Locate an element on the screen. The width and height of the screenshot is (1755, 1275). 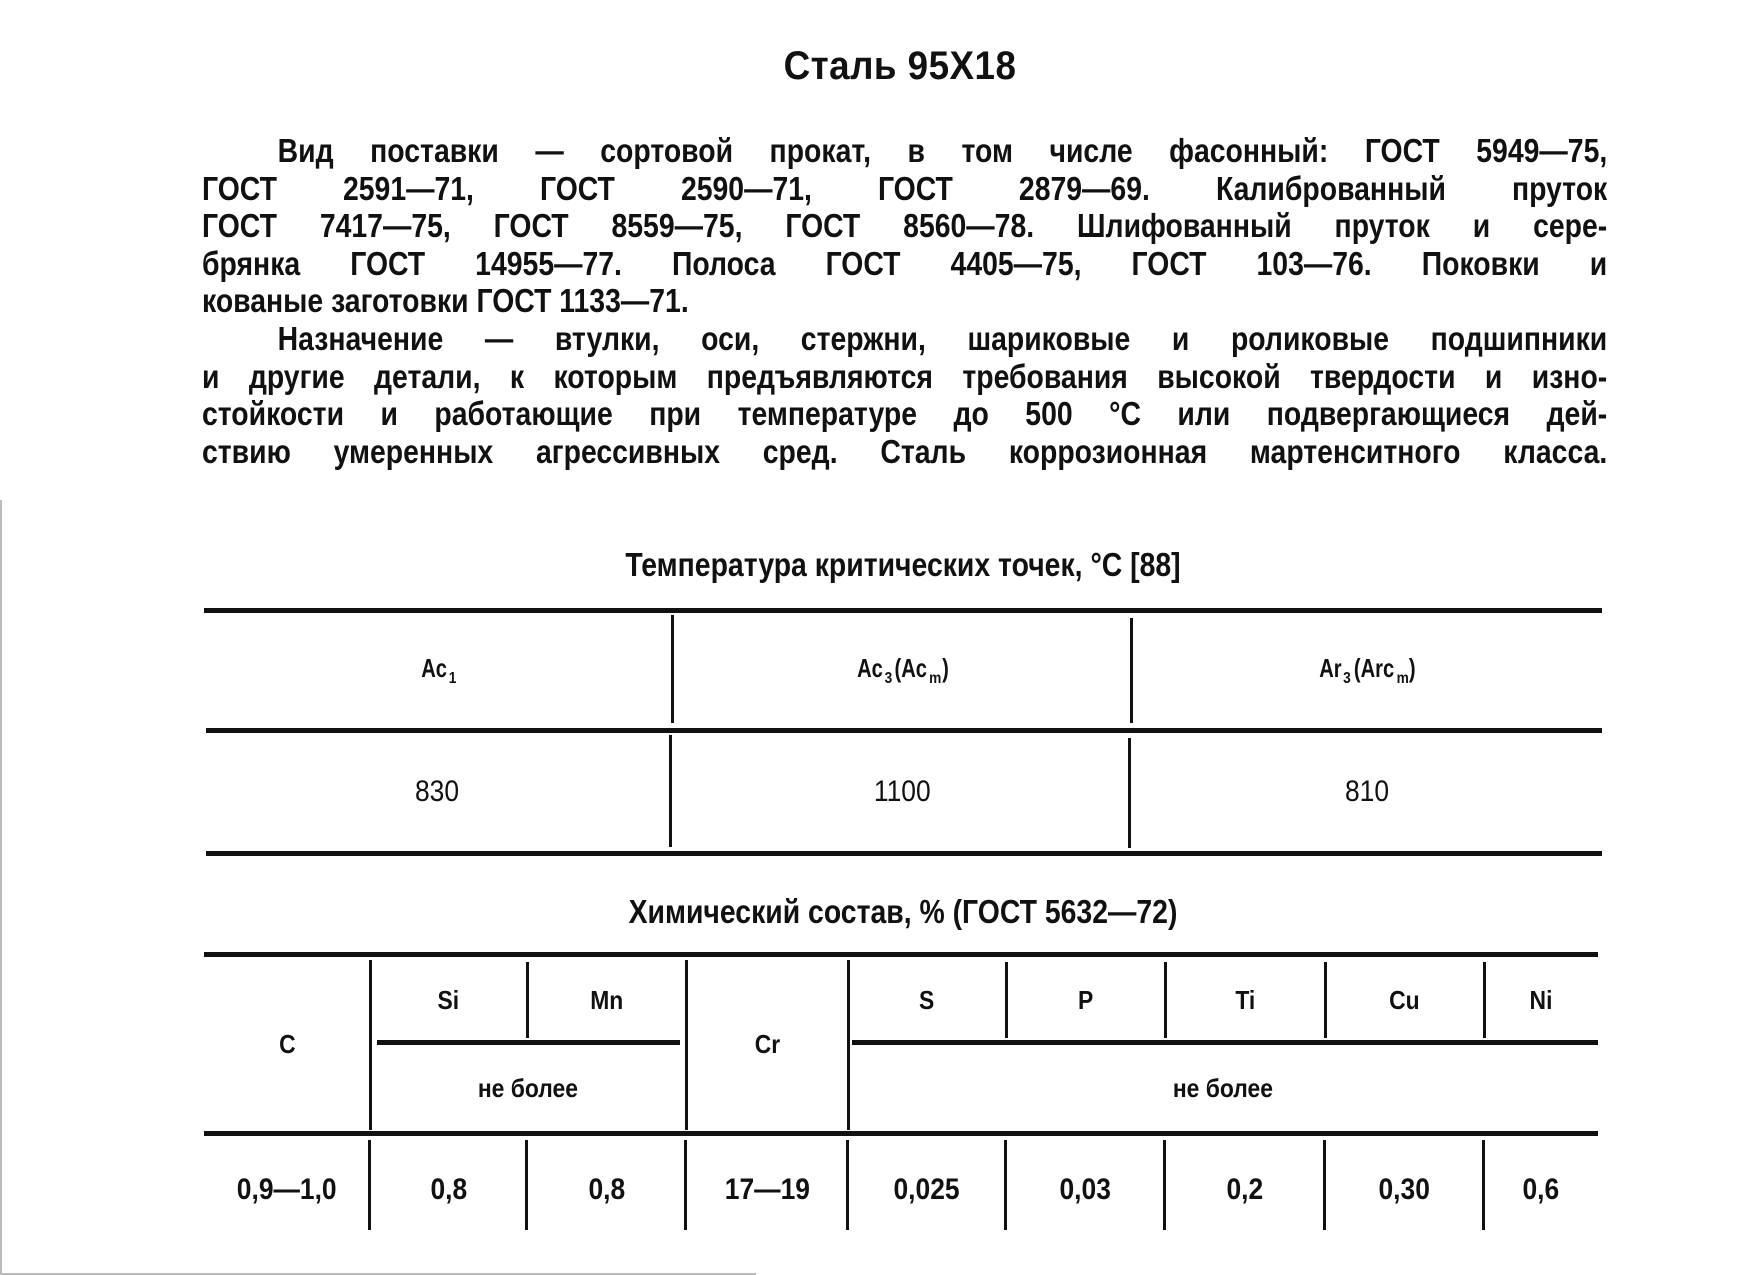
header-text: Ar is located at coordinates (1331, 667).